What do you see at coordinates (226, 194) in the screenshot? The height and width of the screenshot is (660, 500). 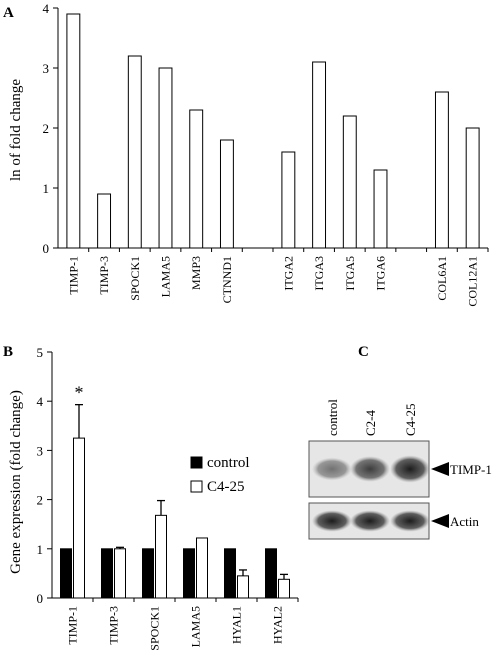 I see `bar-ctnnd1` at bounding box center [226, 194].